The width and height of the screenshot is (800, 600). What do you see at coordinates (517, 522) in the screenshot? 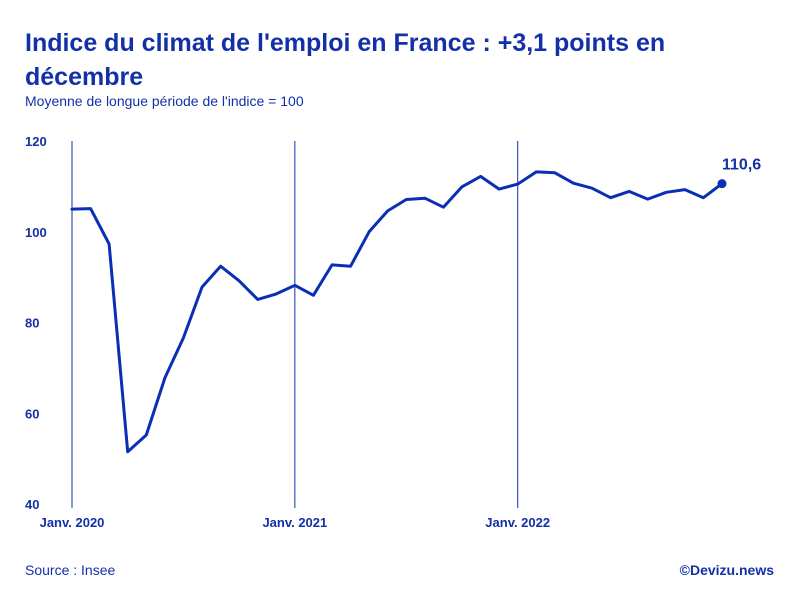
I see `x-tick-label: Janv. 2022` at bounding box center [517, 522].